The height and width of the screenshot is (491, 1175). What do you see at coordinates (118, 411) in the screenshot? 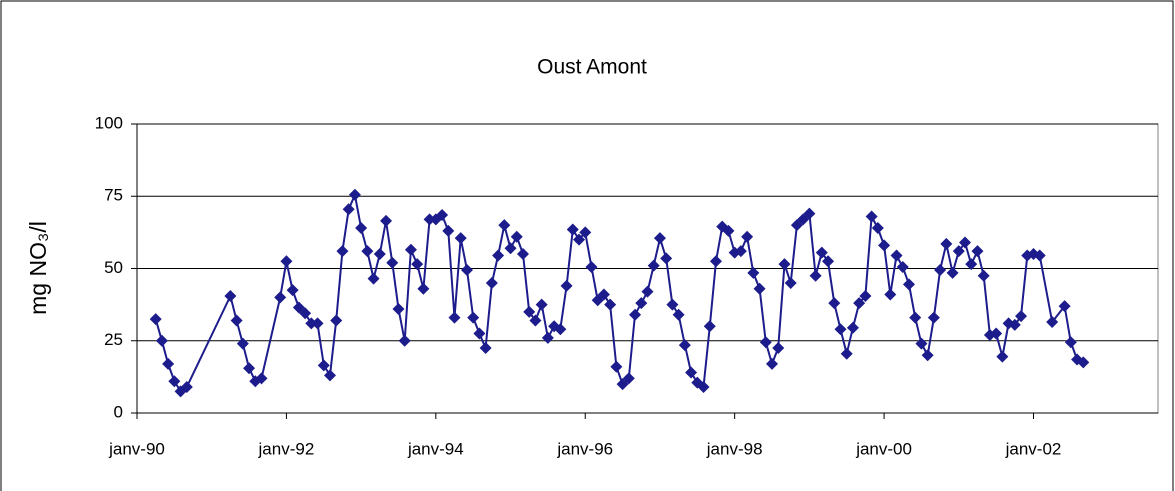
I see `y-tick-label: 0` at bounding box center [118, 411].